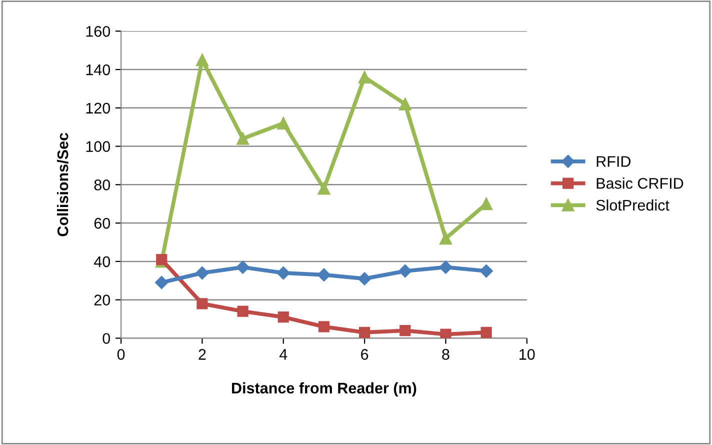 The height and width of the screenshot is (445, 712). Describe the element at coordinates (102, 185) in the screenshot. I see `y-tick-label: 80` at that location.